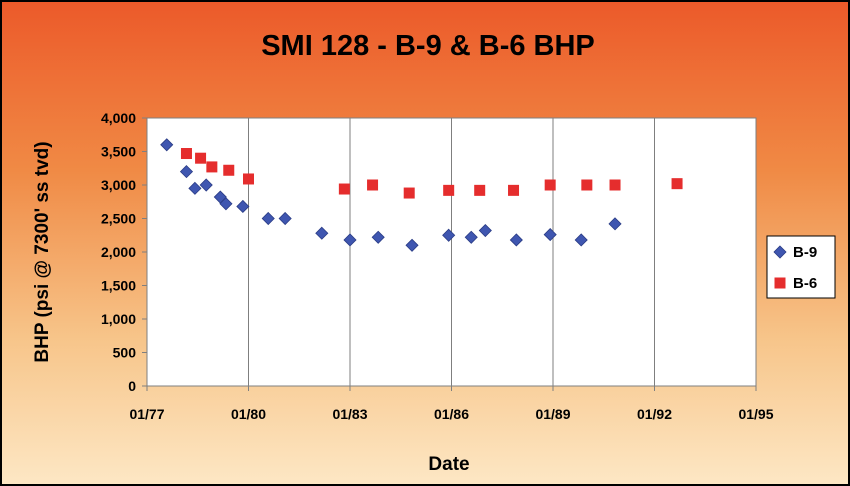 The width and height of the screenshot is (850, 486). What do you see at coordinates (125, 353) in the screenshot?
I see `y-tick-label: 500` at bounding box center [125, 353].